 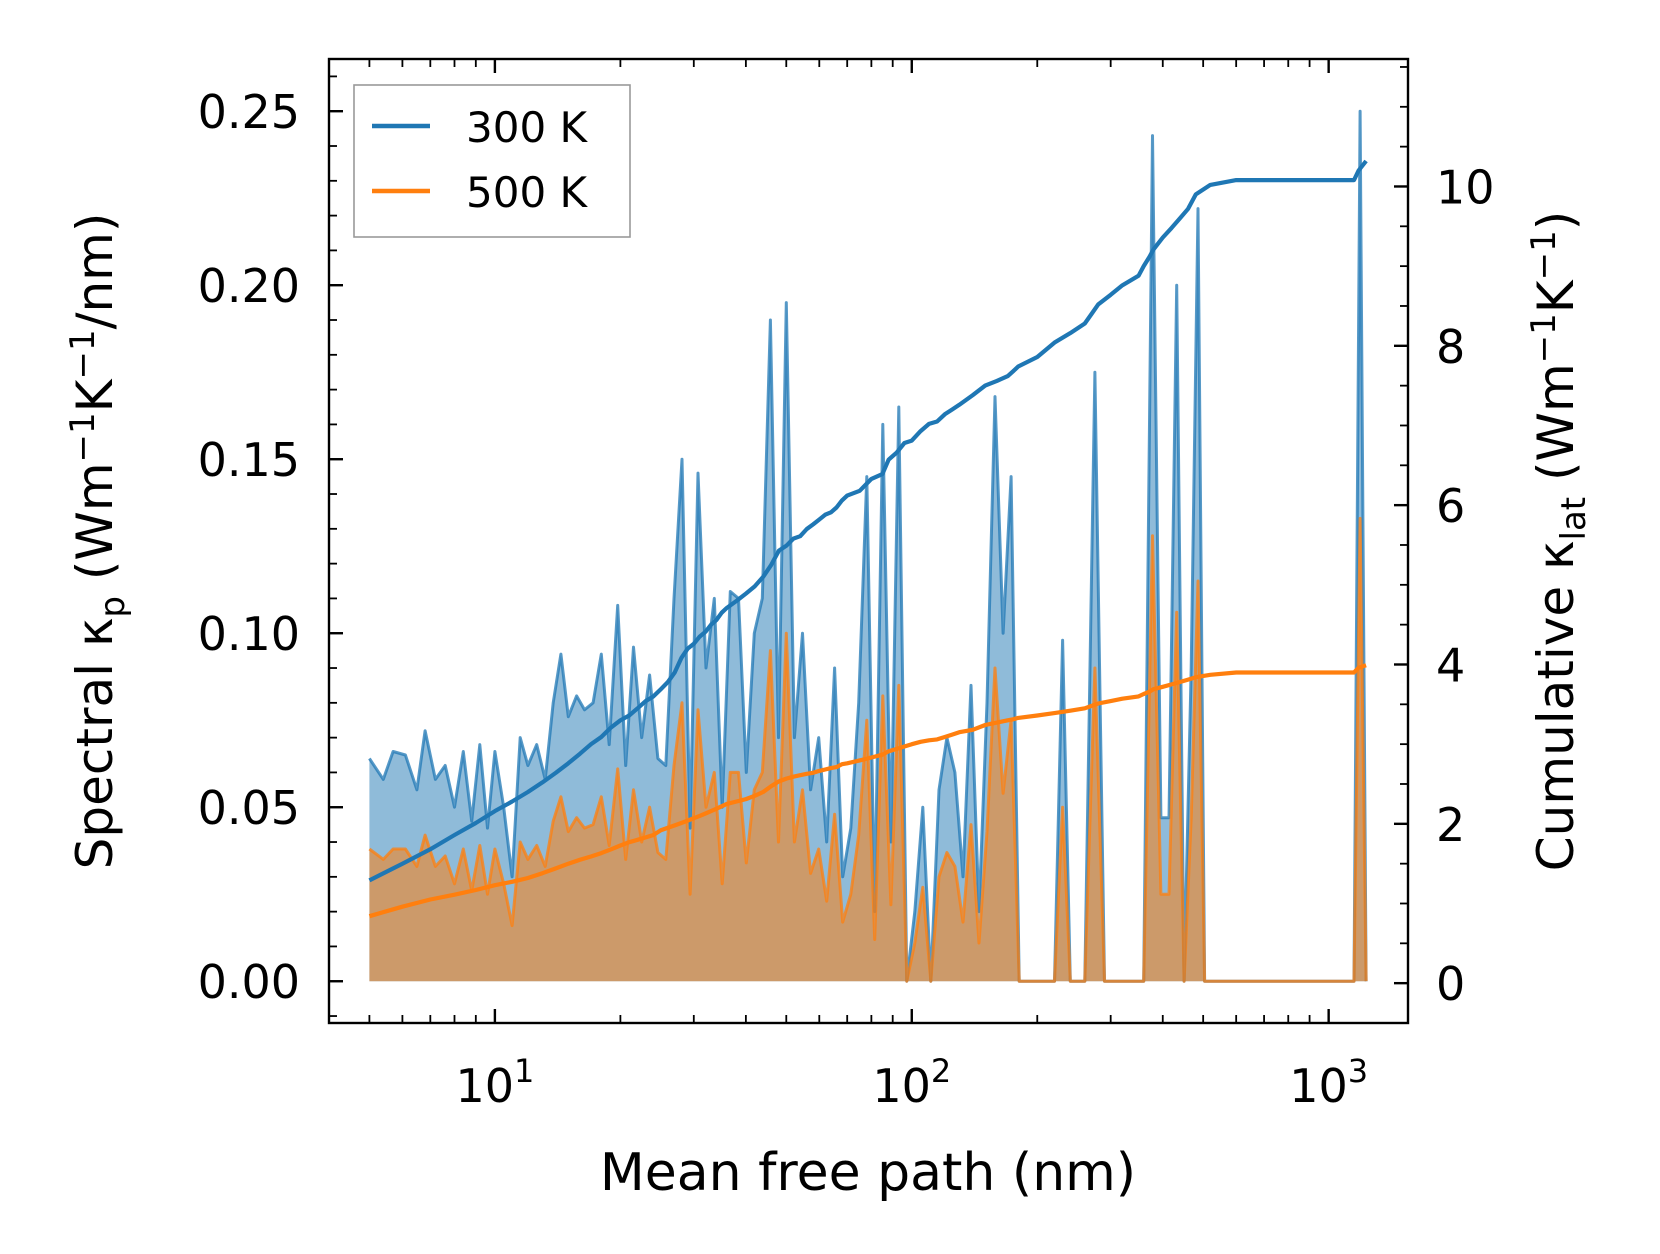 What do you see at coordinates (1450, 825) in the screenshot?
I see `y-right-tick-label: 2` at bounding box center [1450, 825].